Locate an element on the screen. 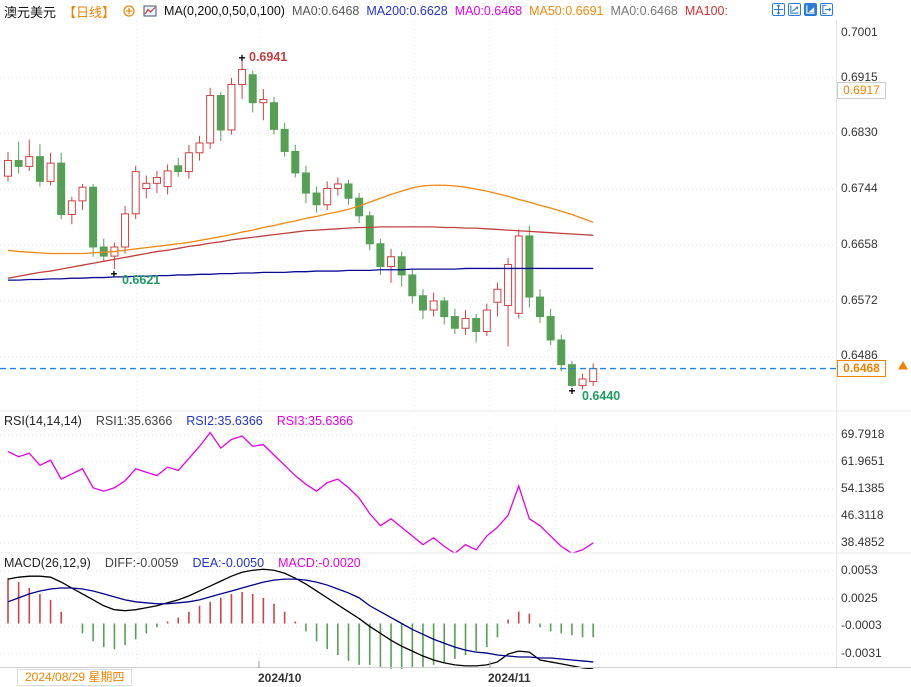 The height and width of the screenshot is (687, 911). macd-axis-label: -0.0031 is located at coordinates (861, 653).